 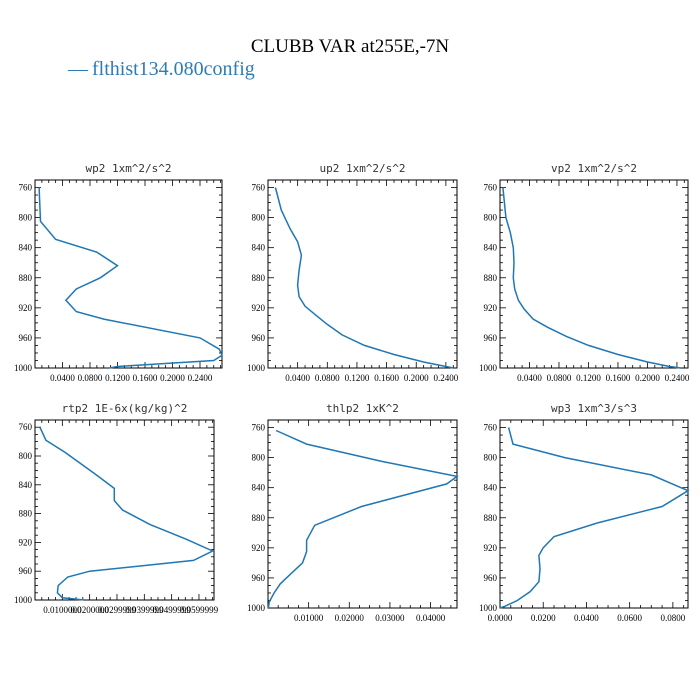 What do you see at coordinates (90, 610) in the screenshot?
I see `x-tick-label: 0.0200000` at bounding box center [90, 610].